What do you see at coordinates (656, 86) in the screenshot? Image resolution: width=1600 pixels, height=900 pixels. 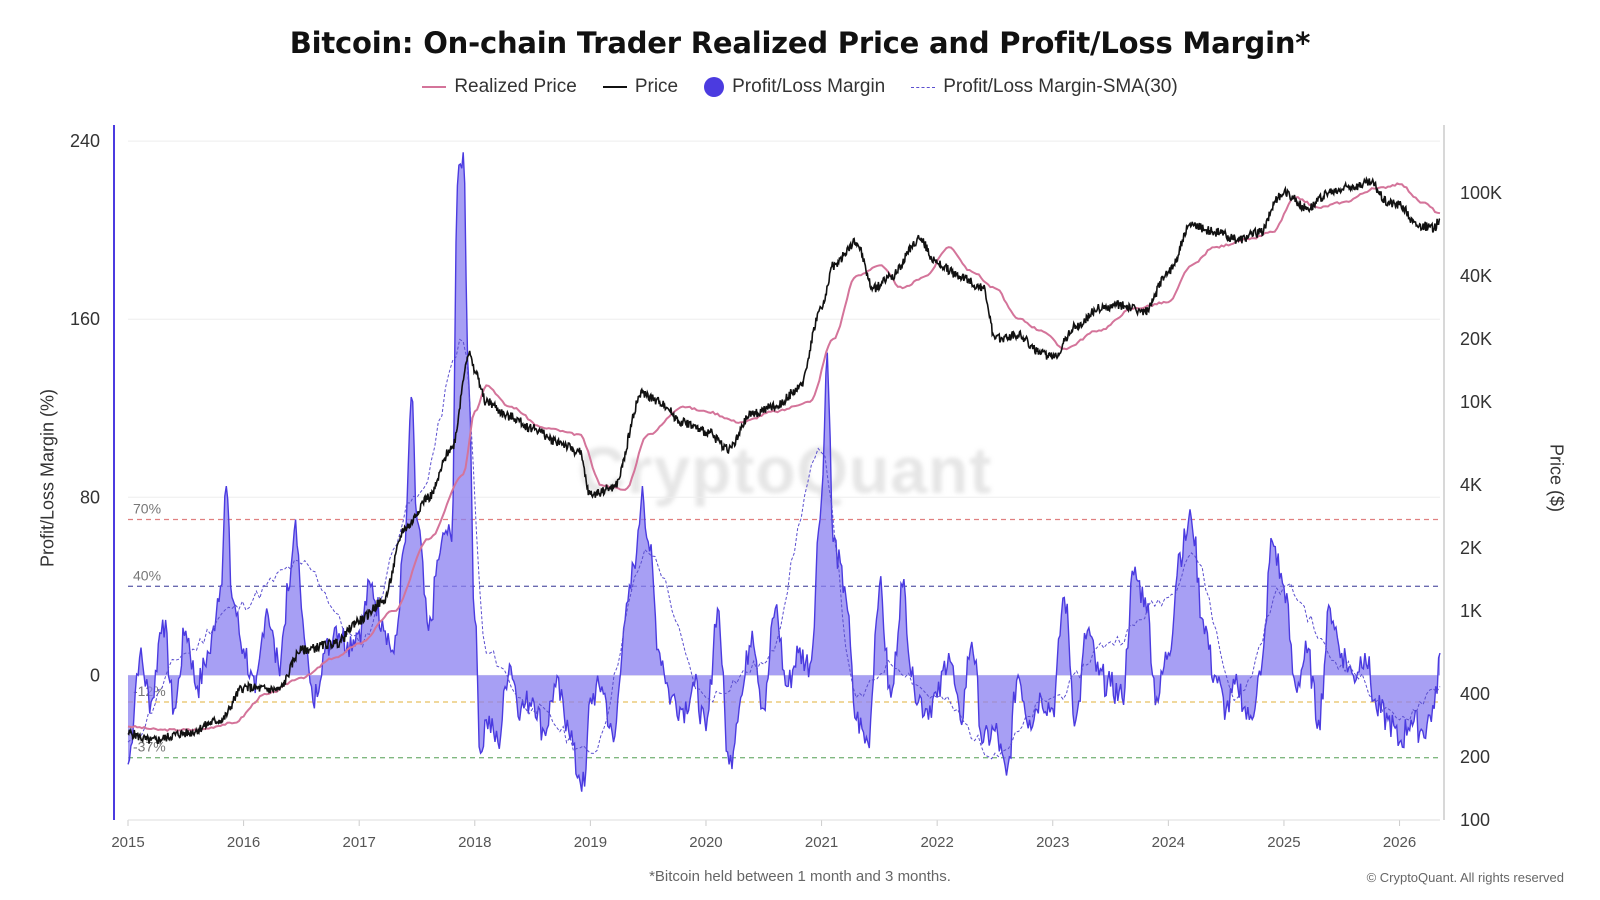 I see `legend-label-price: Price` at bounding box center [656, 86].